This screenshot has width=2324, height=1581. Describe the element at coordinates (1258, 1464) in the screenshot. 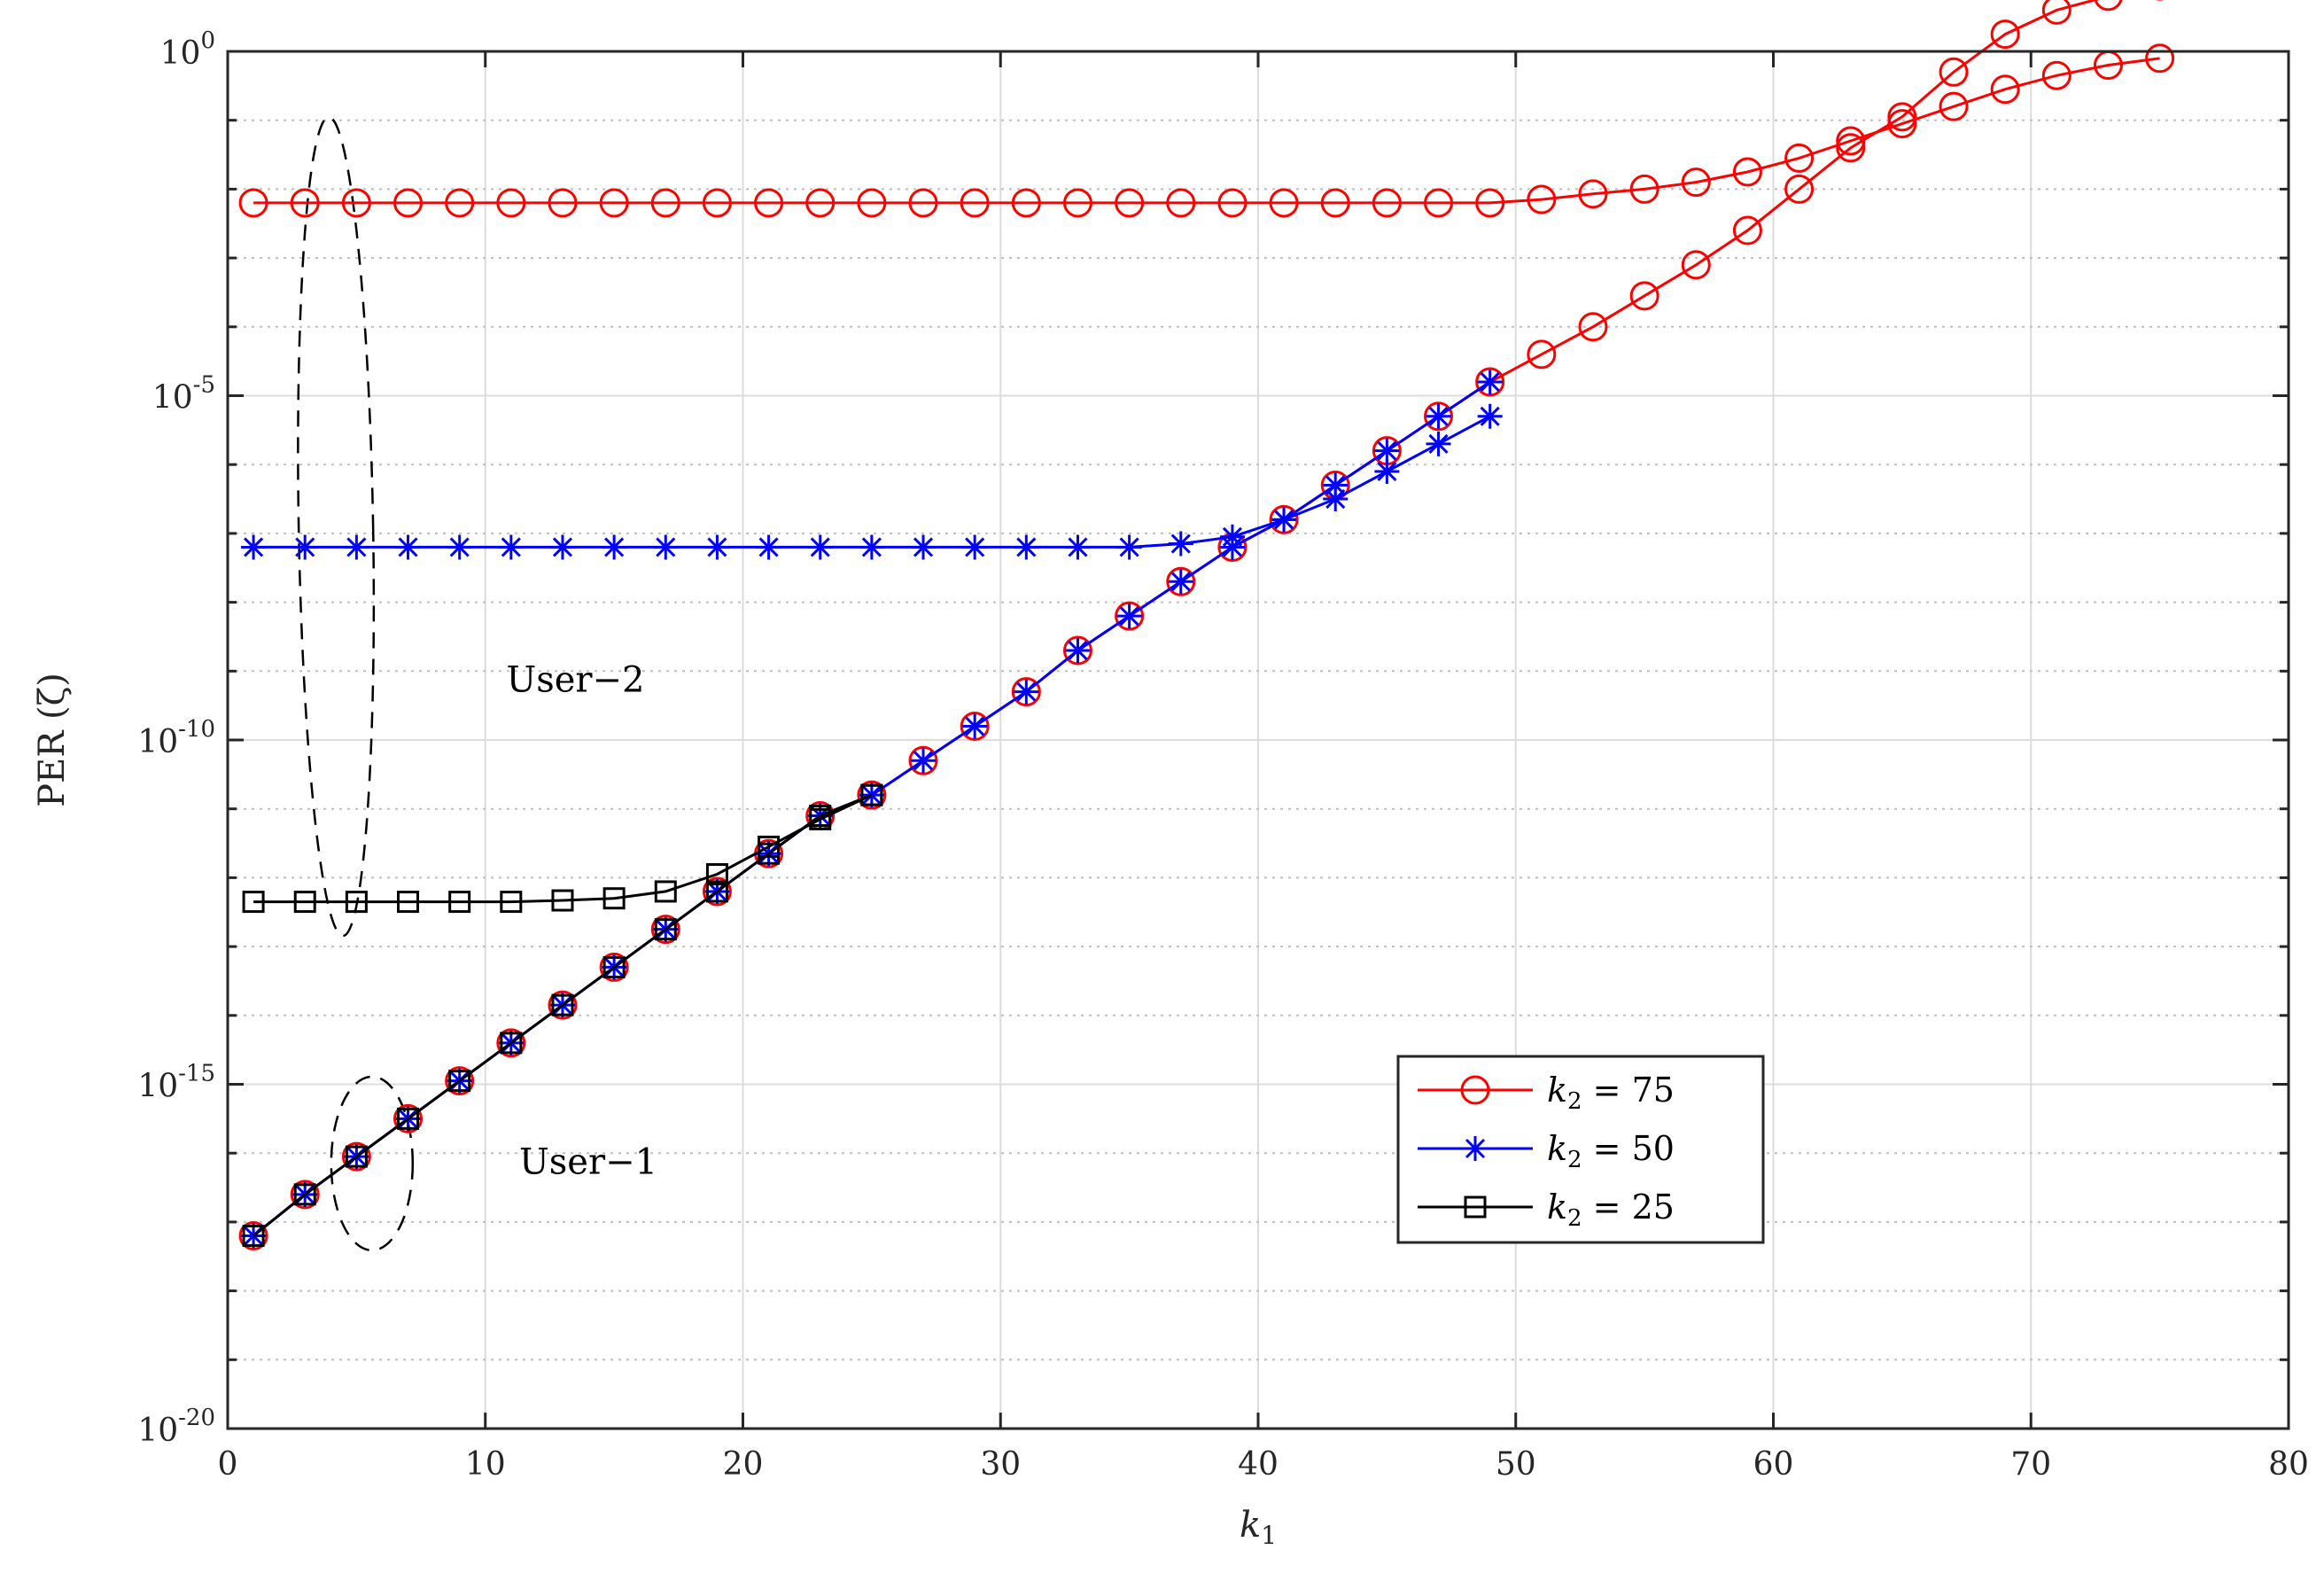

I see `x-tick-label: 40` at that location.